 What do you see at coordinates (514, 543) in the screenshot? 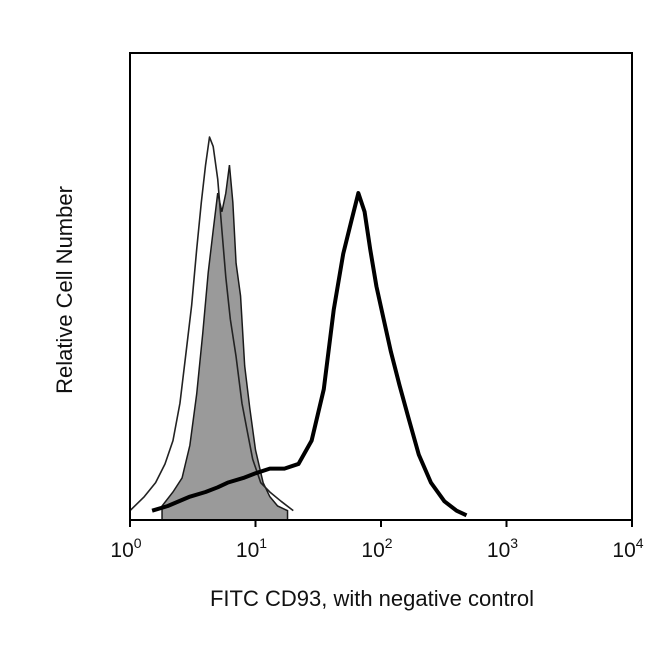
I see `x-tick-label-exponent: 3` at bounding box center [514, 543].